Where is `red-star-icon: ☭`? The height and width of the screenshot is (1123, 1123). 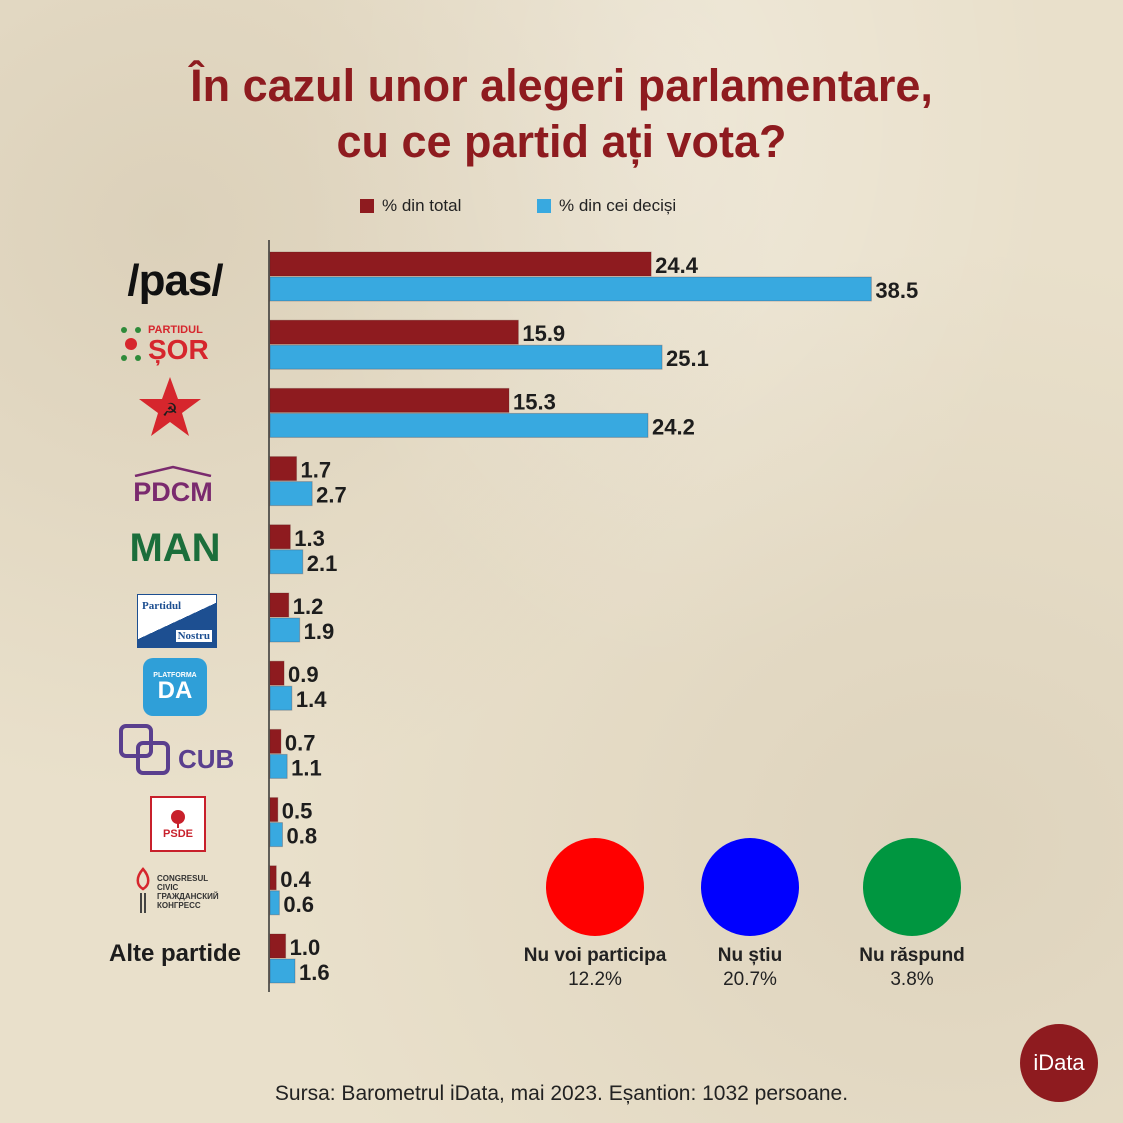
red-star-icon: ☭ is located at coordinates (170, 406).